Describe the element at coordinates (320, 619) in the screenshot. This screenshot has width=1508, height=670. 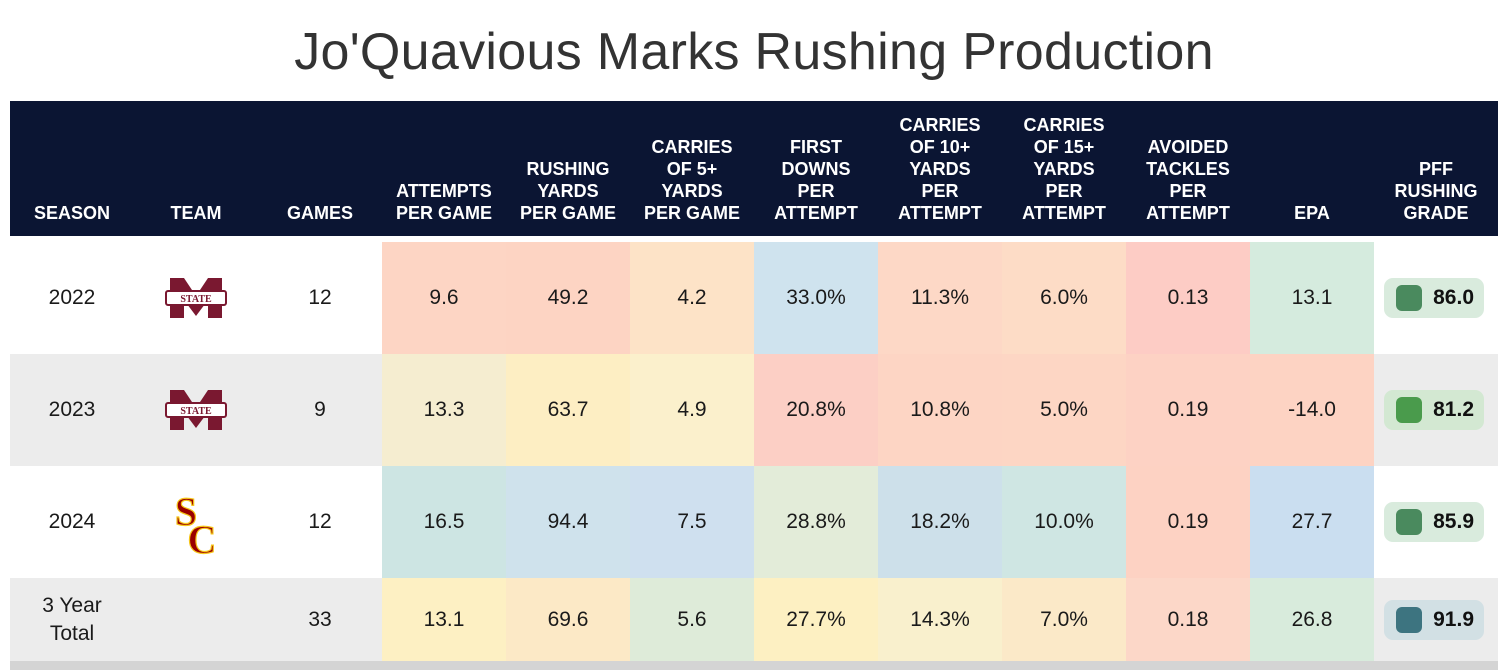
I see `games-cell: 33` at that location.